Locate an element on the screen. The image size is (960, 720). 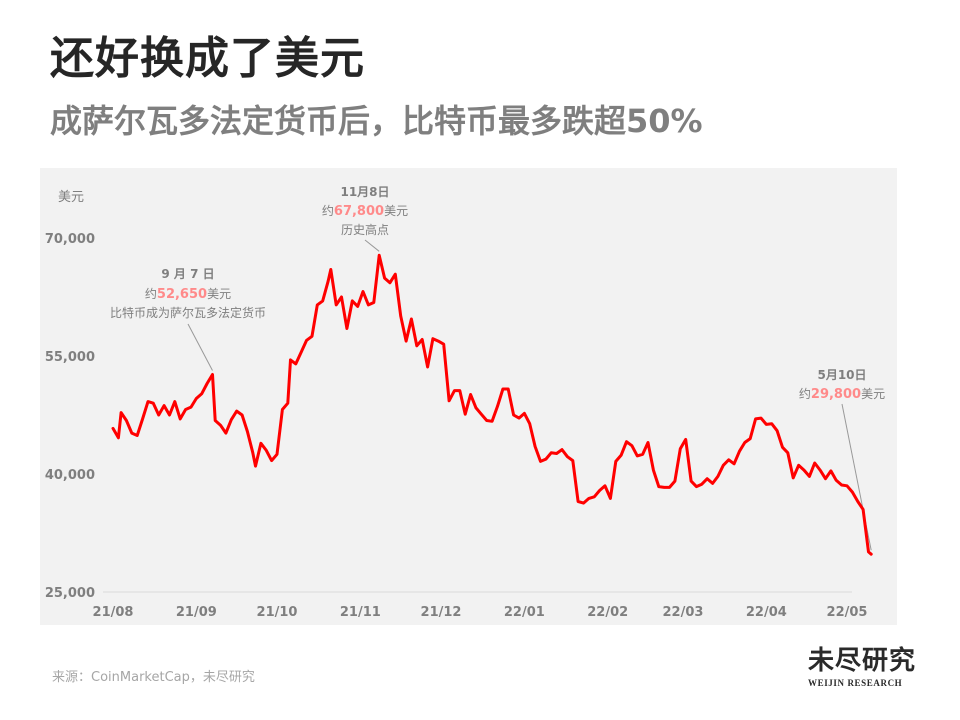
x-tick-label: 22/03 is located at coordinates (683, 612).